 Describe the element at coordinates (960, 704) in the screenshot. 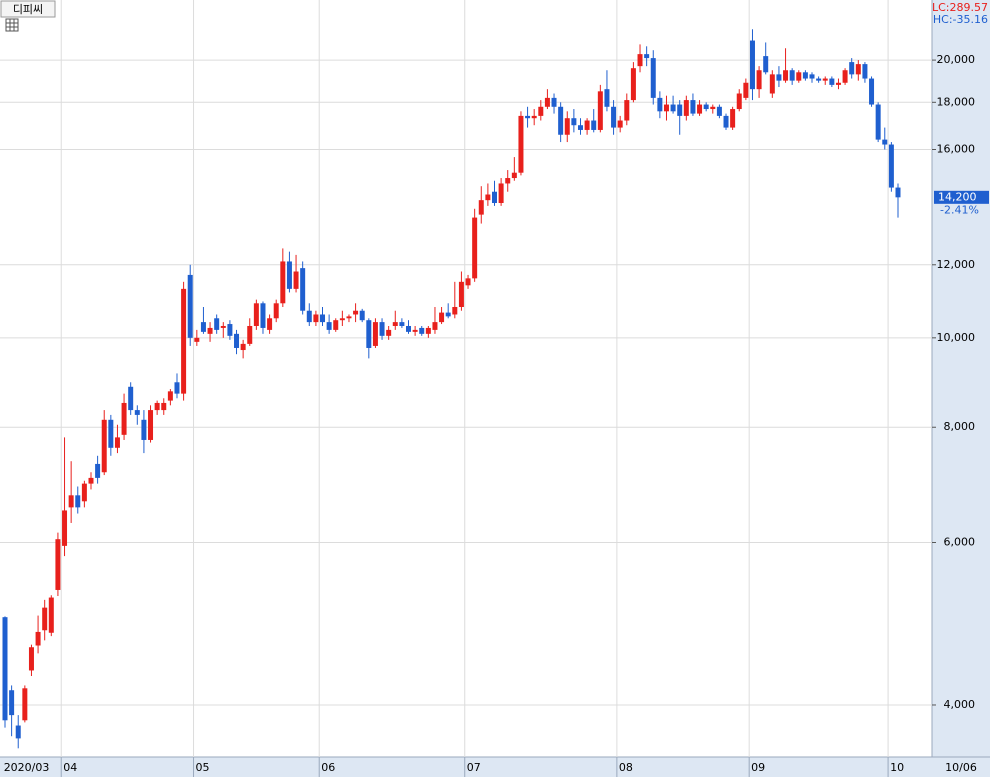

I see `y-tick-label: 4,000` at that location.